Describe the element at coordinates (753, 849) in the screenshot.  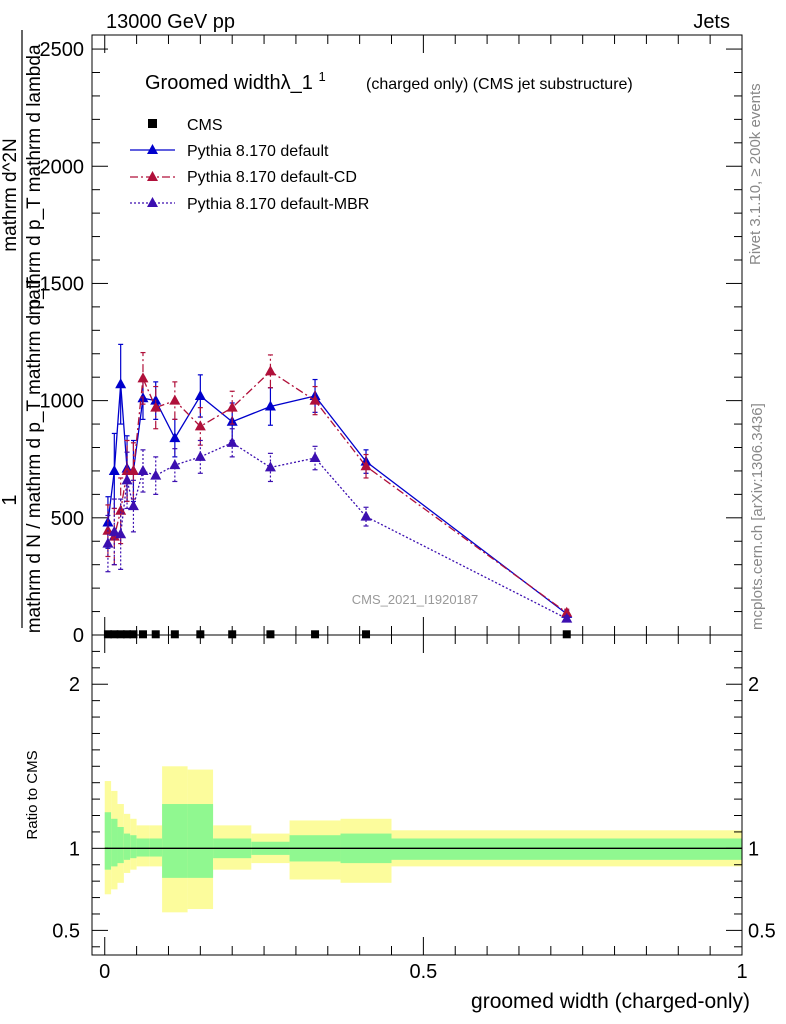
I see `ratio-y-tick-label-right: 1` at that location.